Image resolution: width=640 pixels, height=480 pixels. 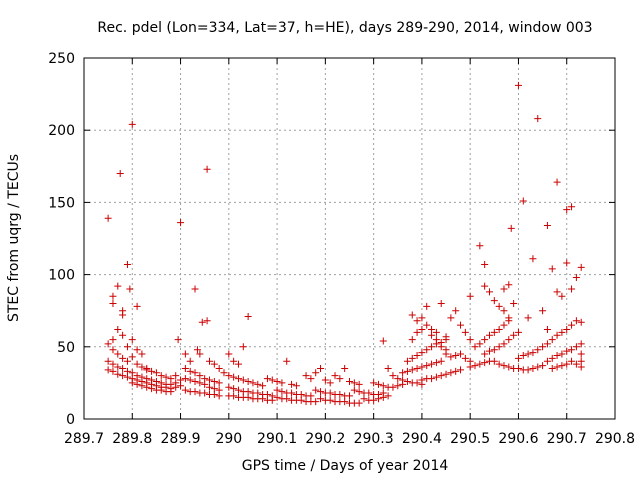 I want to click on y-tick-label: 50, so click(x=66, y=348).